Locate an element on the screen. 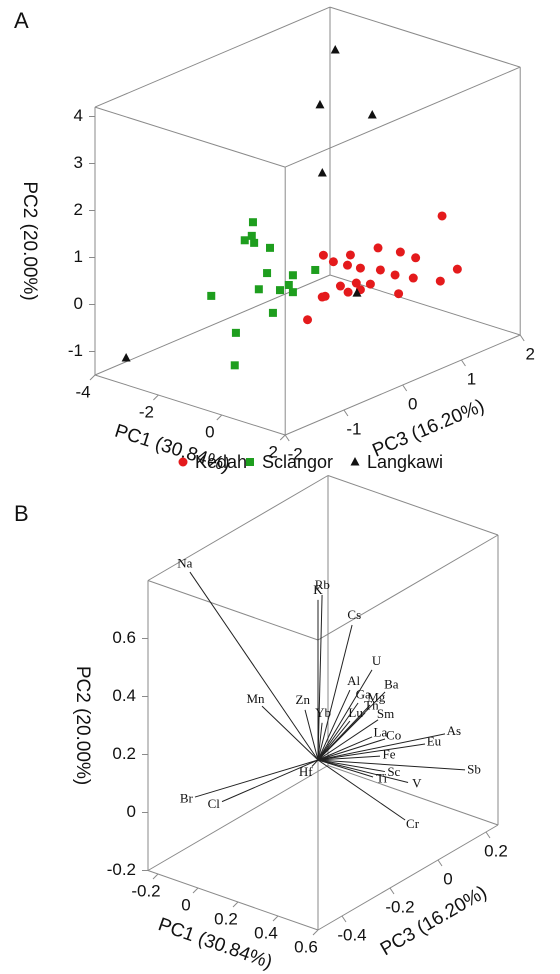 This screenshot has width=560, height=974. loading-label: Fe is located at coordinates (388, 754).